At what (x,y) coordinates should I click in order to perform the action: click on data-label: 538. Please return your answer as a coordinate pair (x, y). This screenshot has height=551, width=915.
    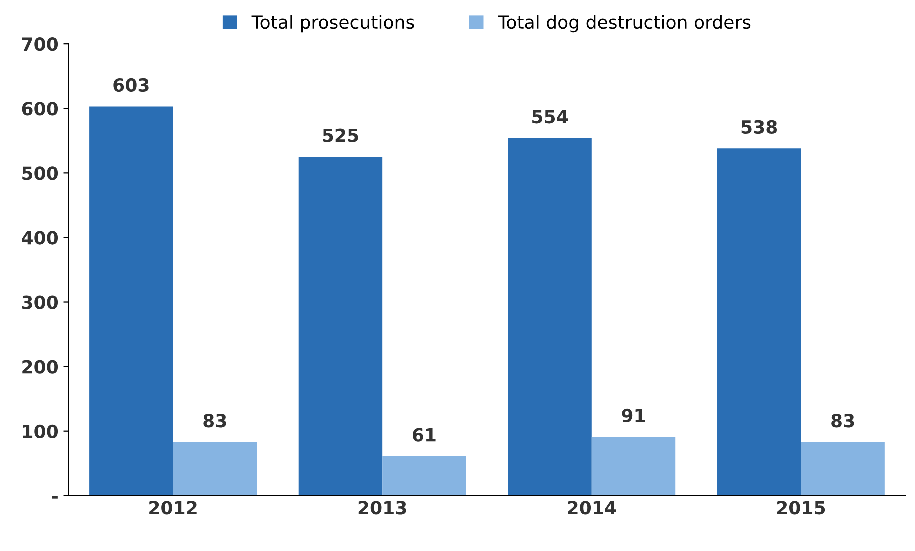
    Looking at the image, I should click on (760, 127).